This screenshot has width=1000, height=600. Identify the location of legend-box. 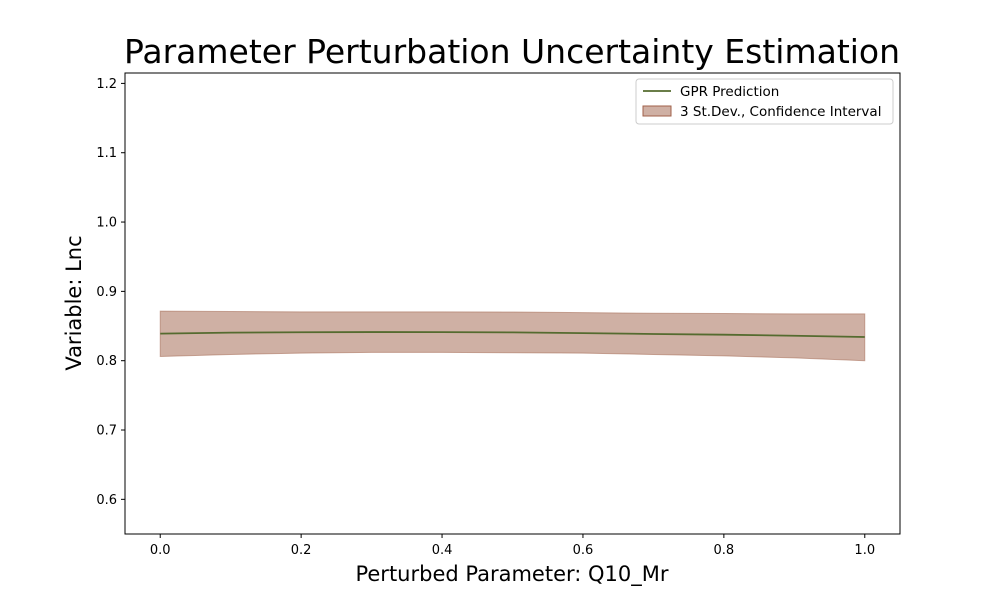
(764, 101).